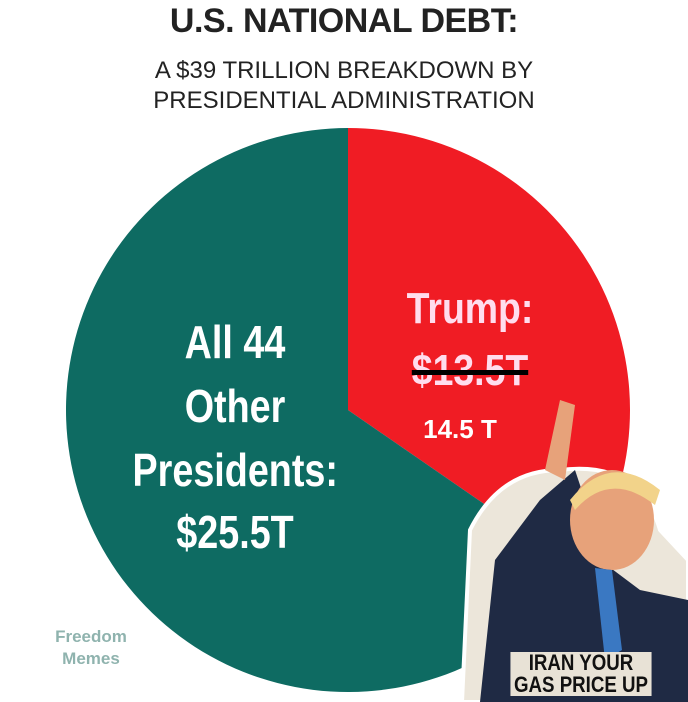  Describe the element at coordinates (608, 614) in the screenshot. I see `tie` at that location.